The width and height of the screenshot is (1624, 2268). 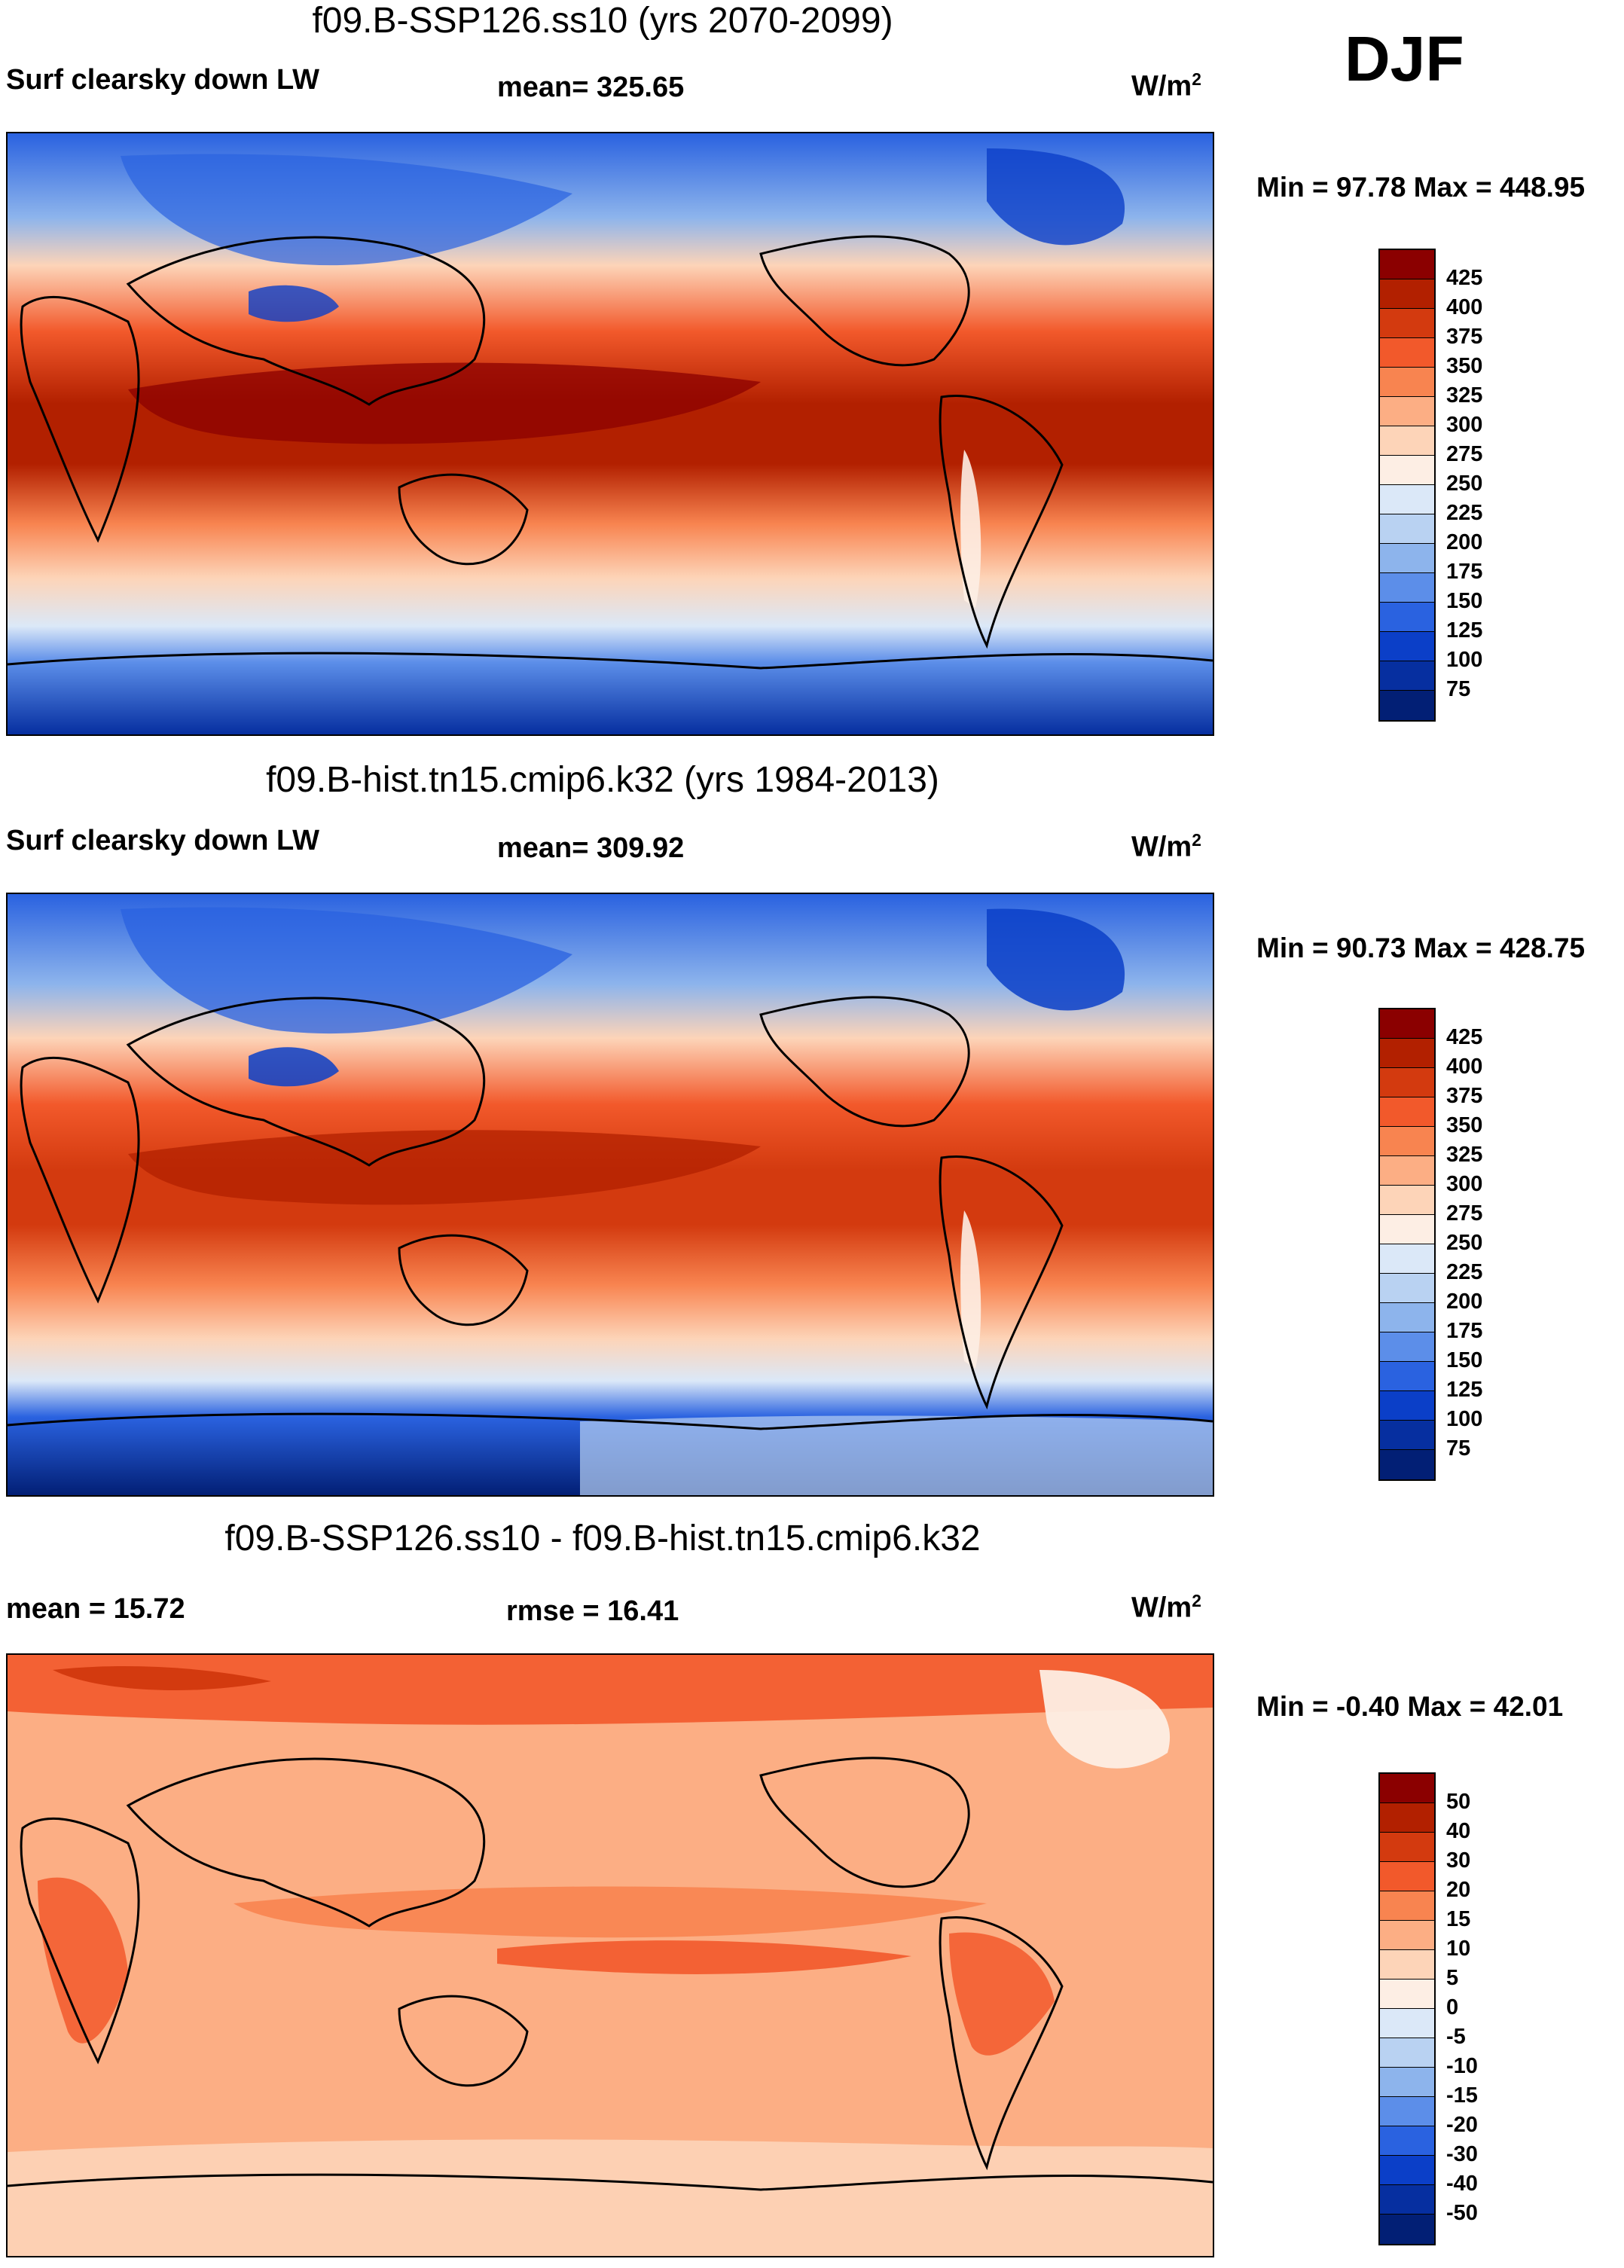 I want to click on panel-2-siberia-cold, so click(x=347, y=971).